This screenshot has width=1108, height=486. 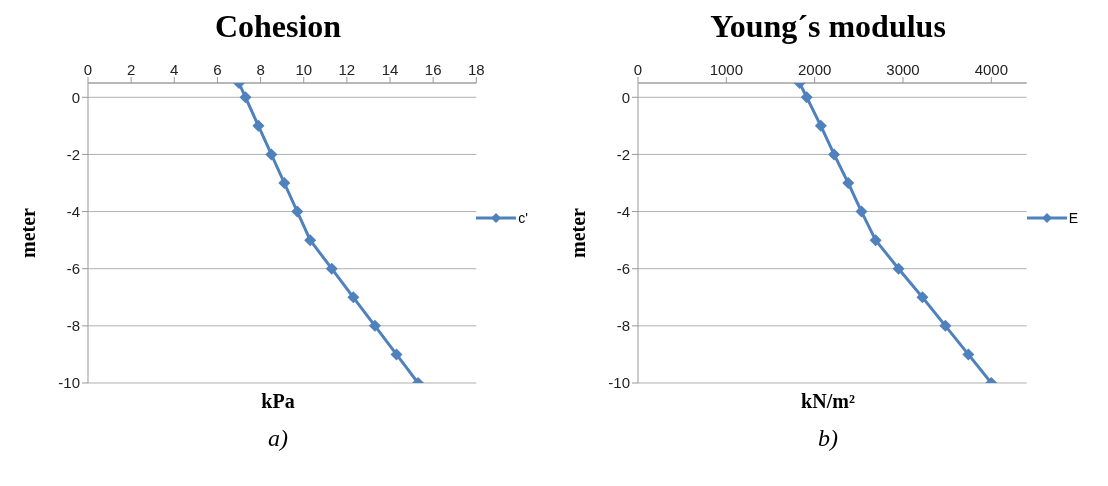 I want to click on x-tick-label: 2, so click(x=131, y=69).